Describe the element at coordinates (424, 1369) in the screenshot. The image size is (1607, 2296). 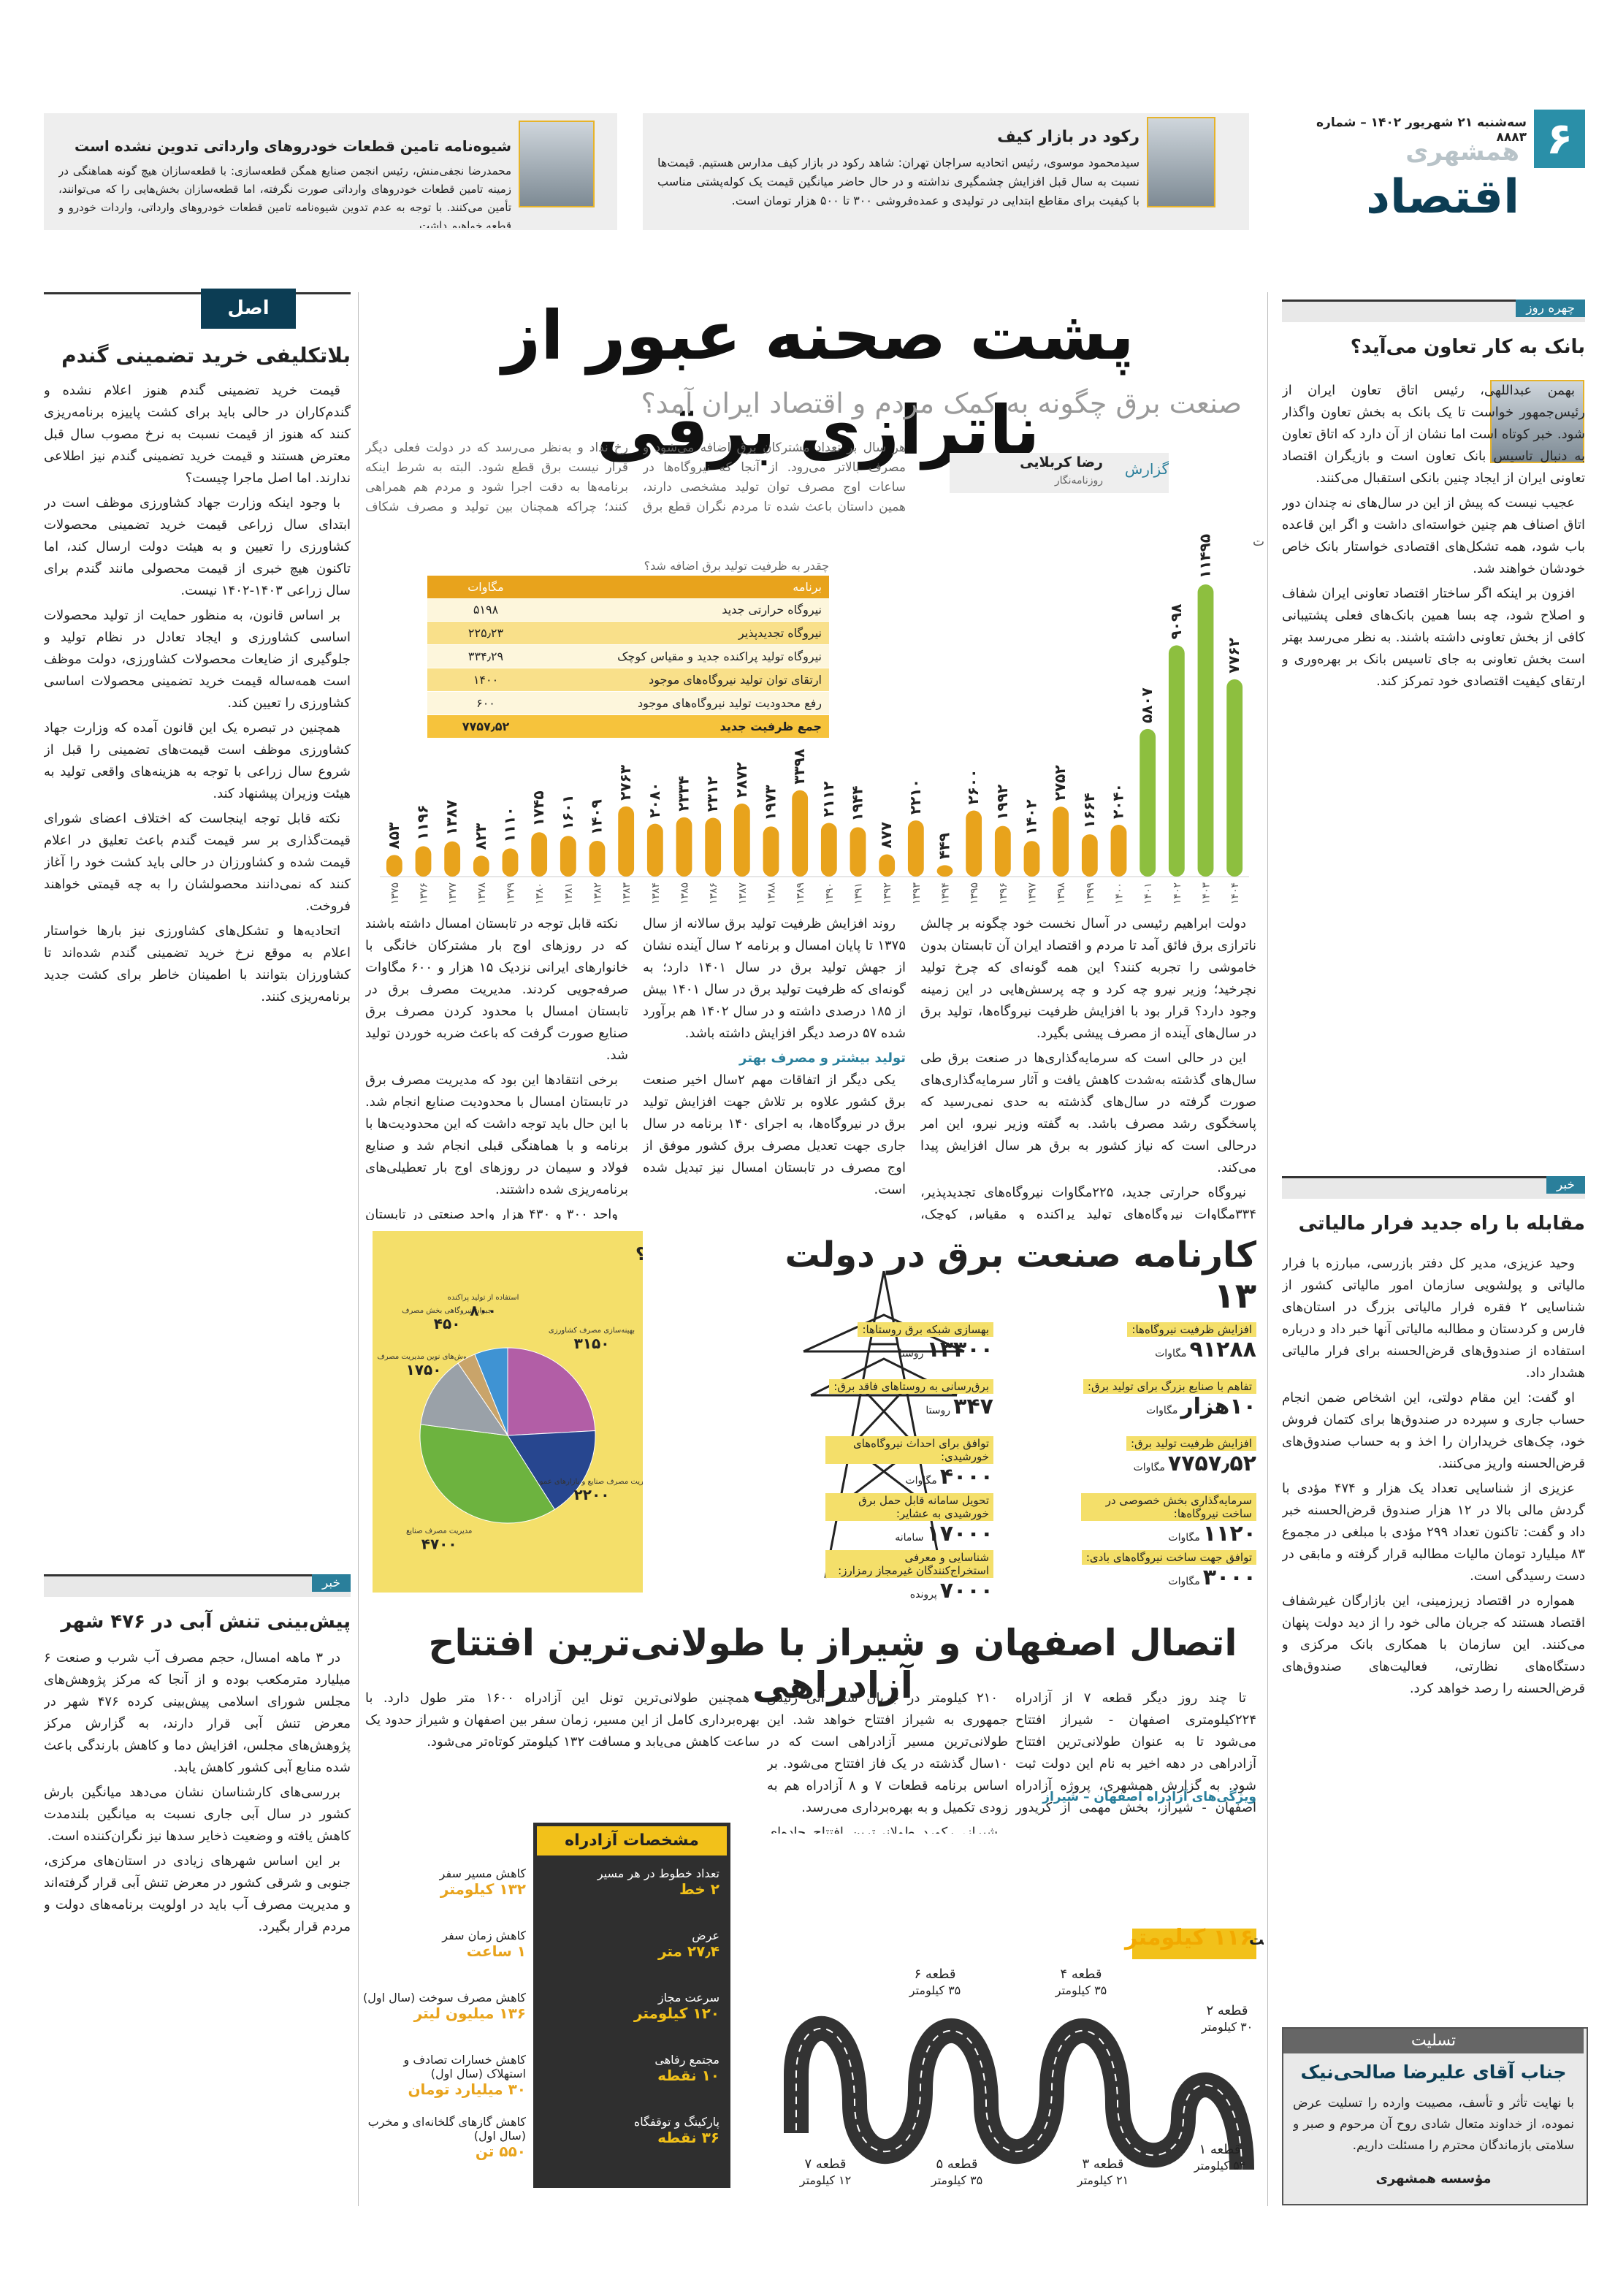
I see `pie-value-label: ۱۷۵۰` at that location.